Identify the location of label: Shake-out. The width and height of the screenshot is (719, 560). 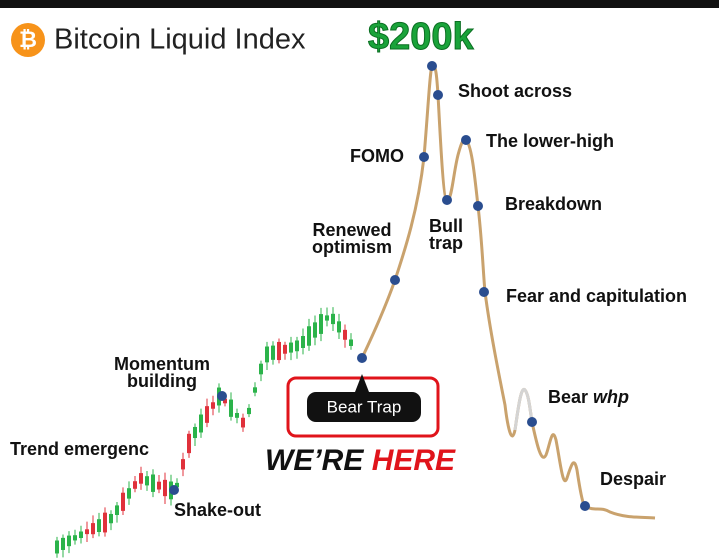
(217, 510).